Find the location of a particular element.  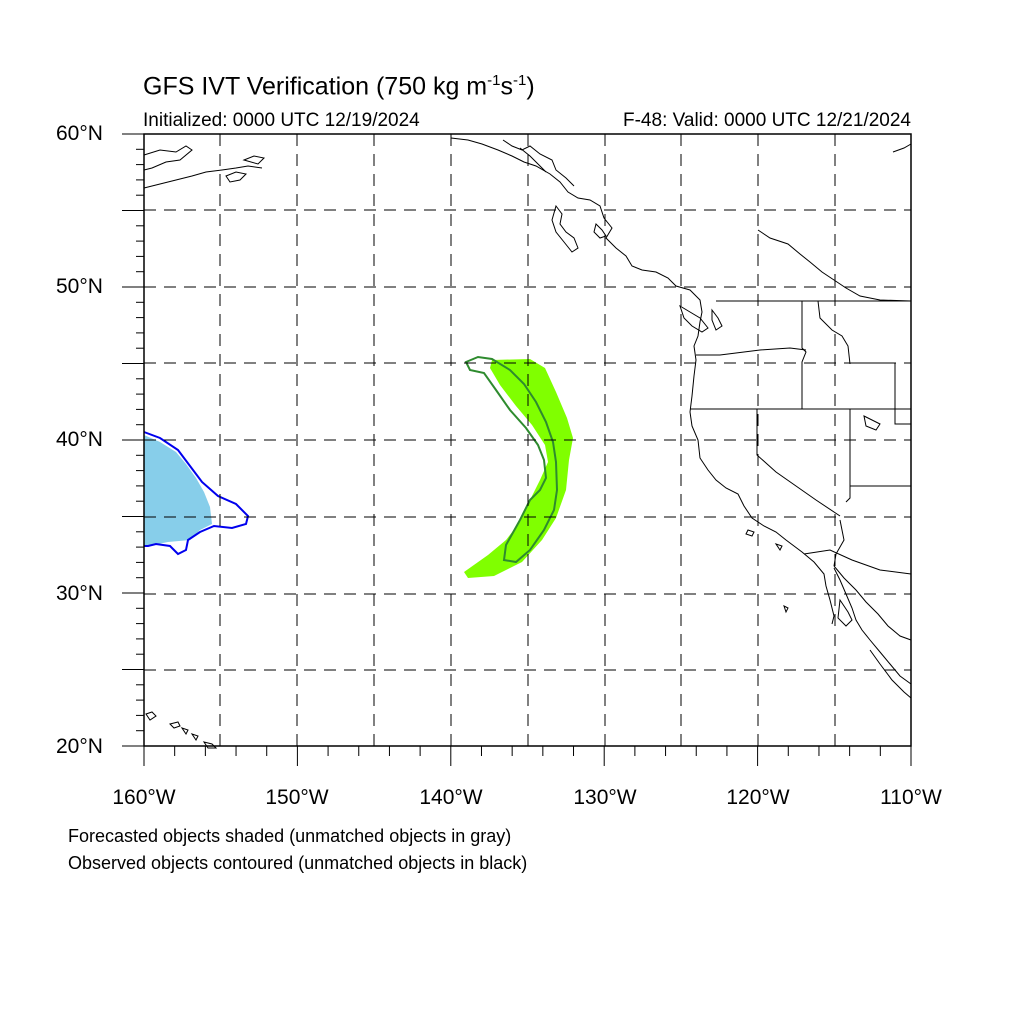

lat-label-60n: 60°N is located at coordinates (79, 133).